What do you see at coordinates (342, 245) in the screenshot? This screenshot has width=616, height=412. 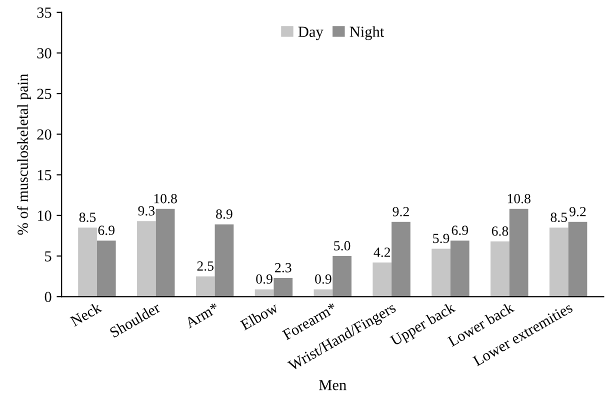 I see `data-label: 5.0` at bounding box center [342, 245].